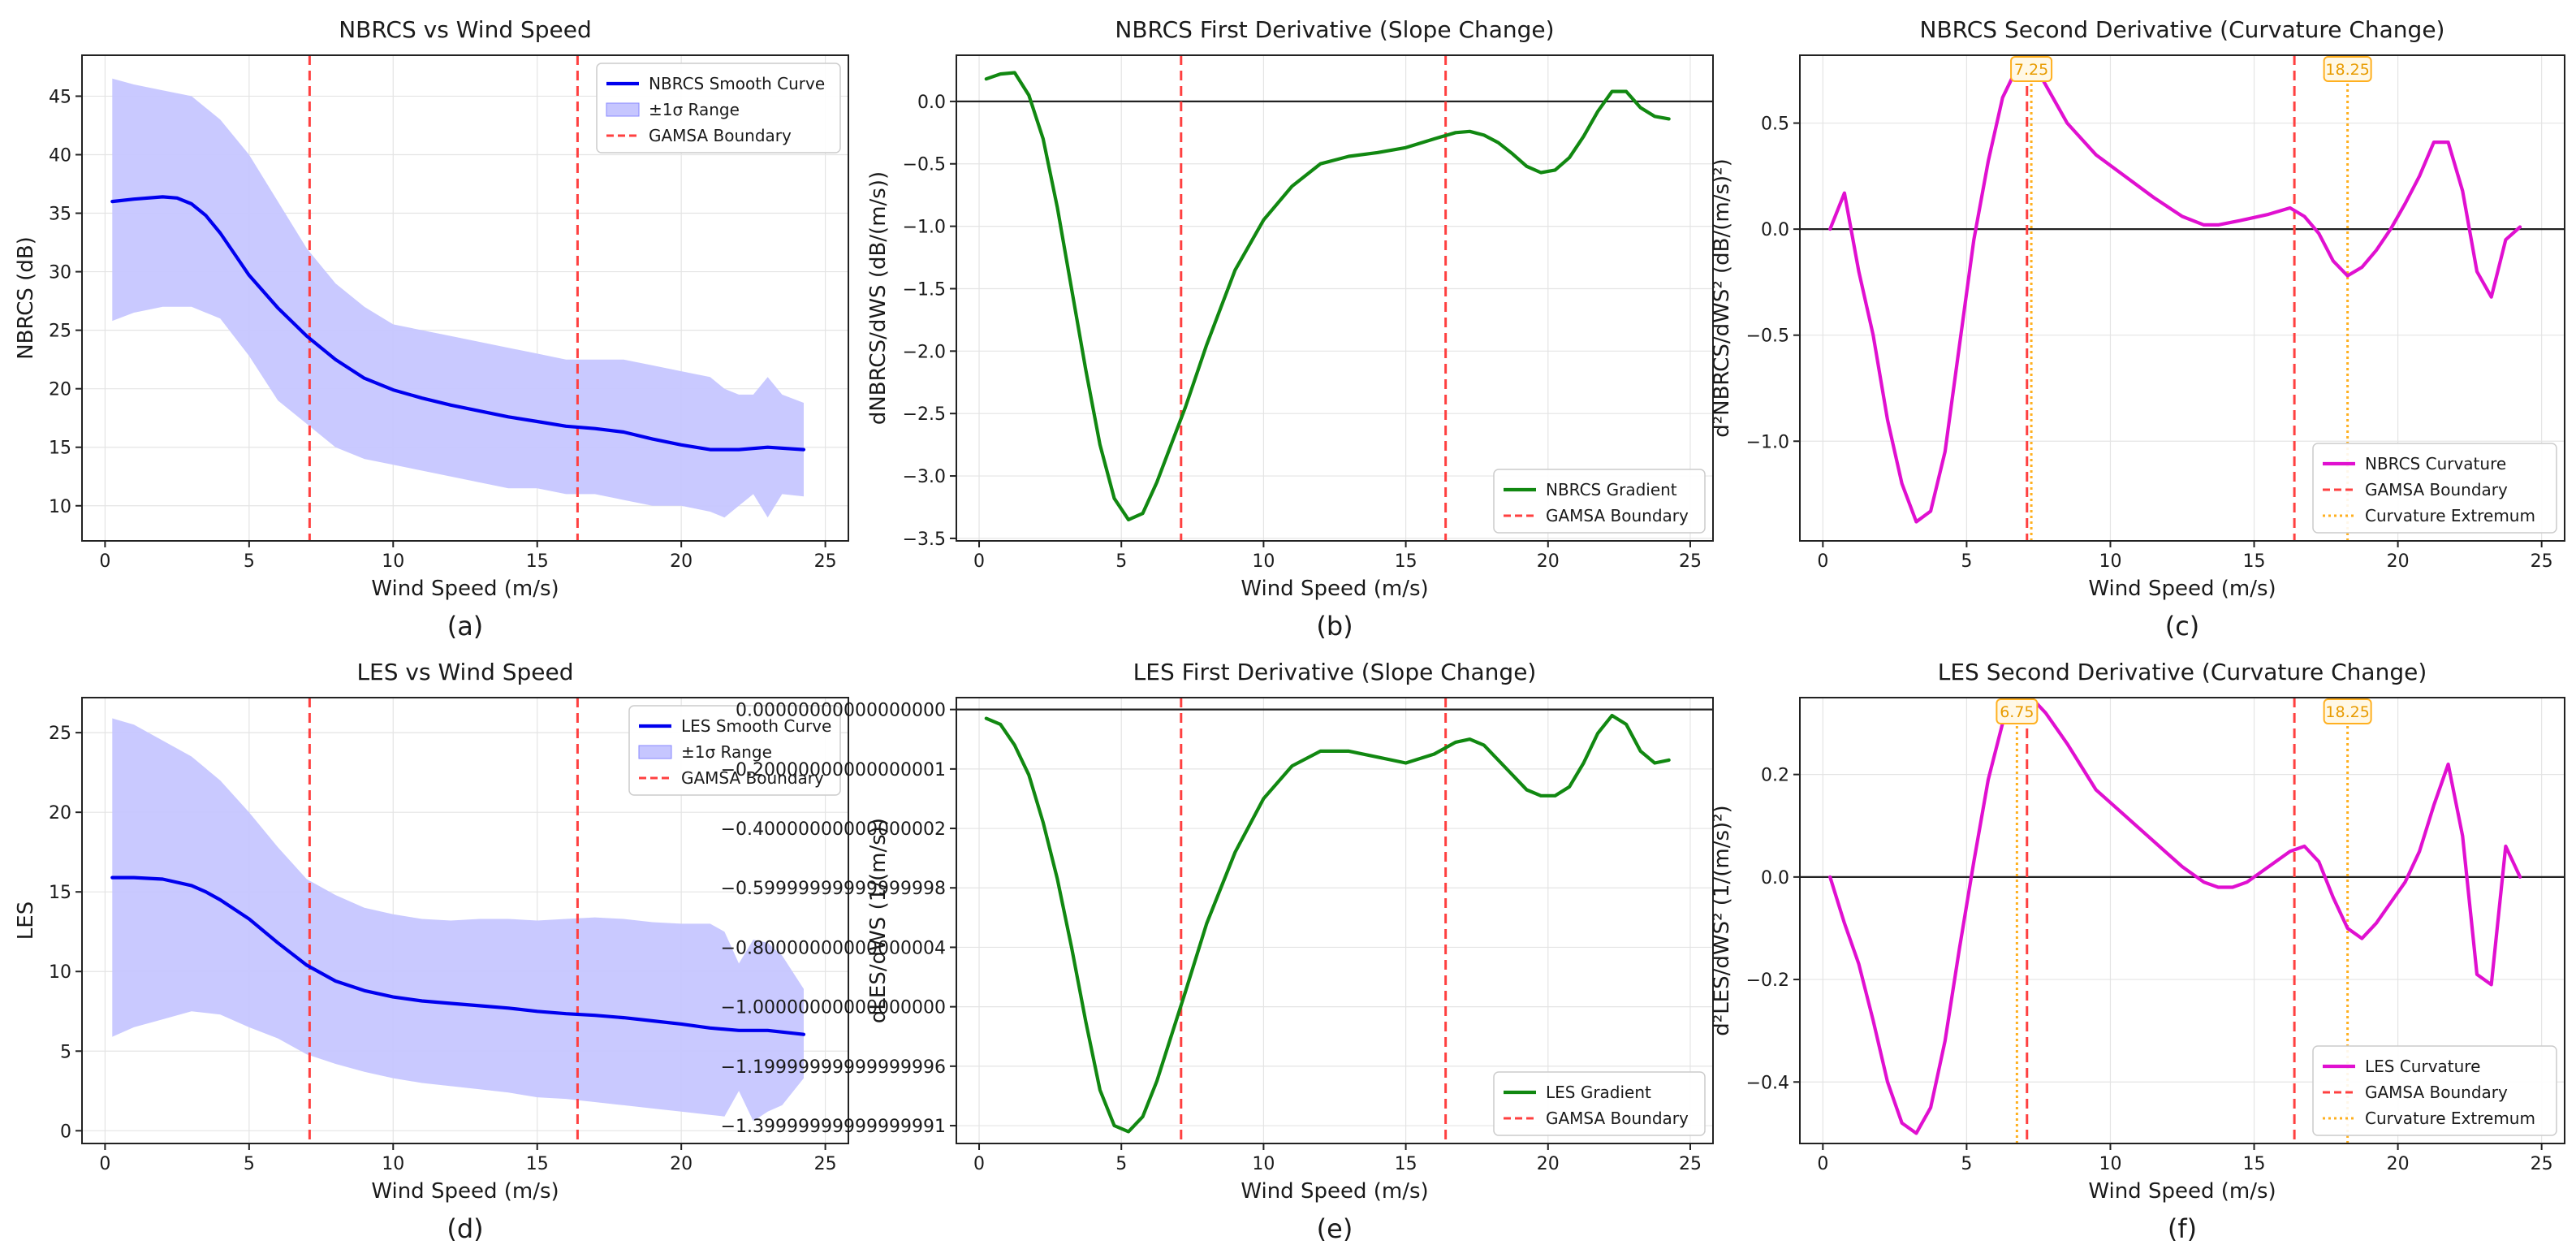  Describe the element at coordinates (60, 734) in the screenshot. I see `y-tick-label: 25` at that location.